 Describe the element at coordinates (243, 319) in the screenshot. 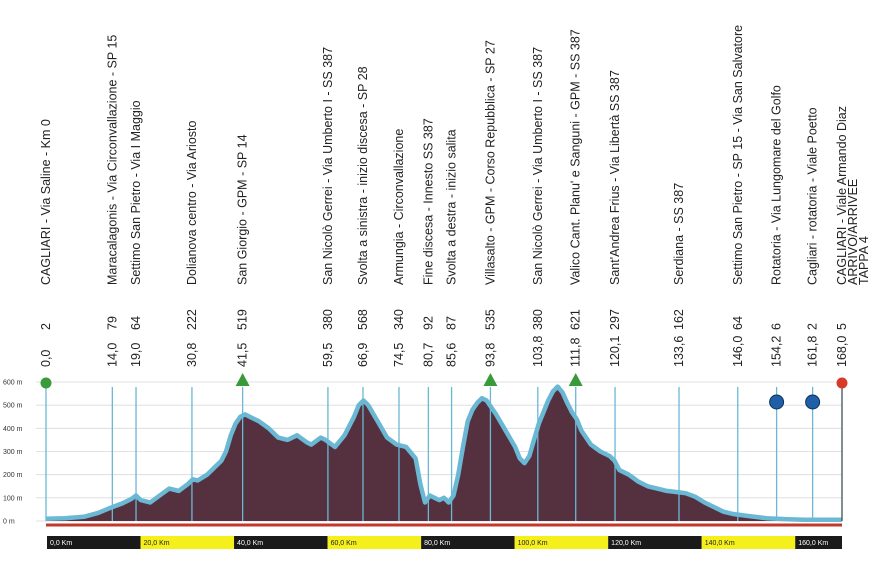

I see `waypoint-altitude: 519` at that location.